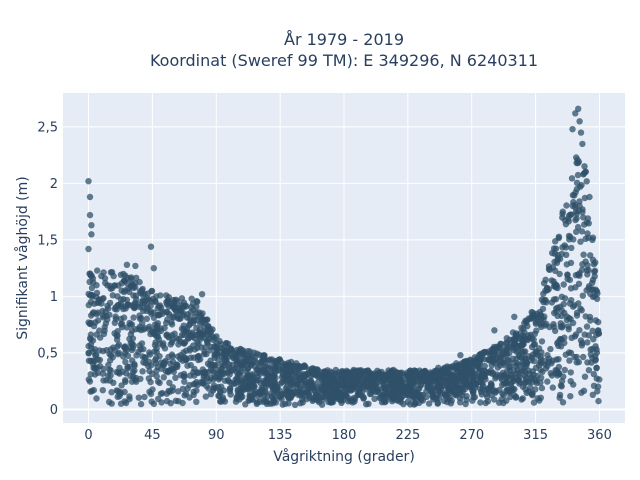  What do you see at coordinates (471, 435) in the screenshot?
I see `x-tick-label: 270` at bounding box center [471, 435].